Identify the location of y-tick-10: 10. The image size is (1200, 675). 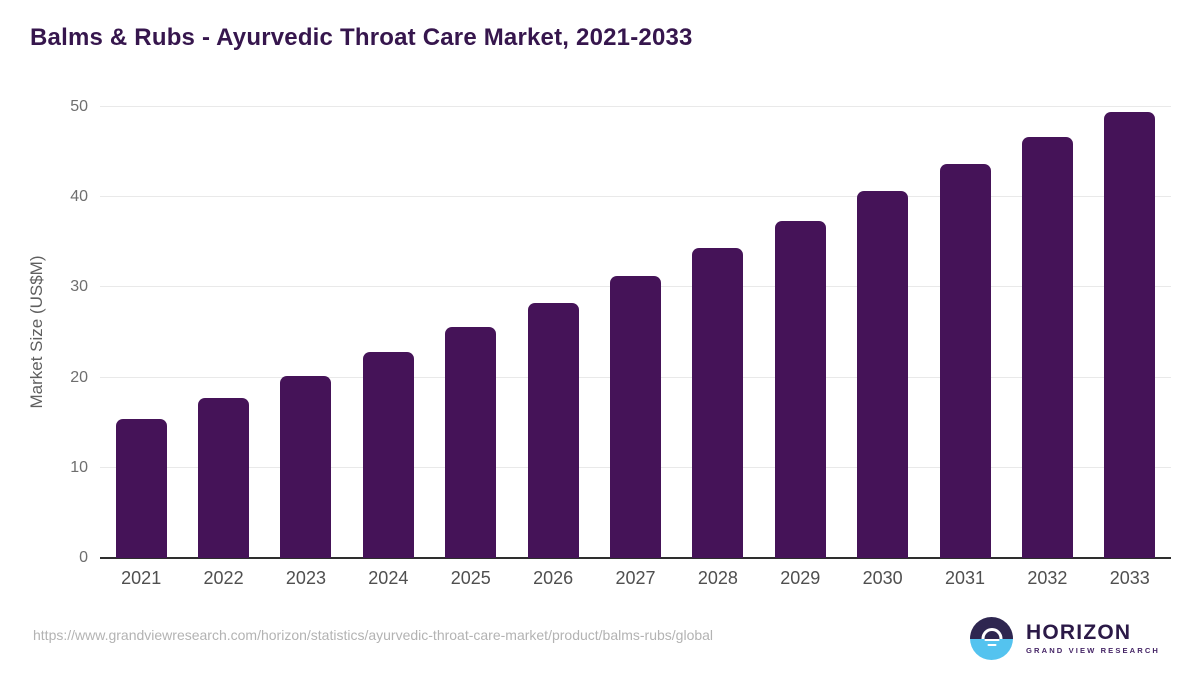
(79, 467).